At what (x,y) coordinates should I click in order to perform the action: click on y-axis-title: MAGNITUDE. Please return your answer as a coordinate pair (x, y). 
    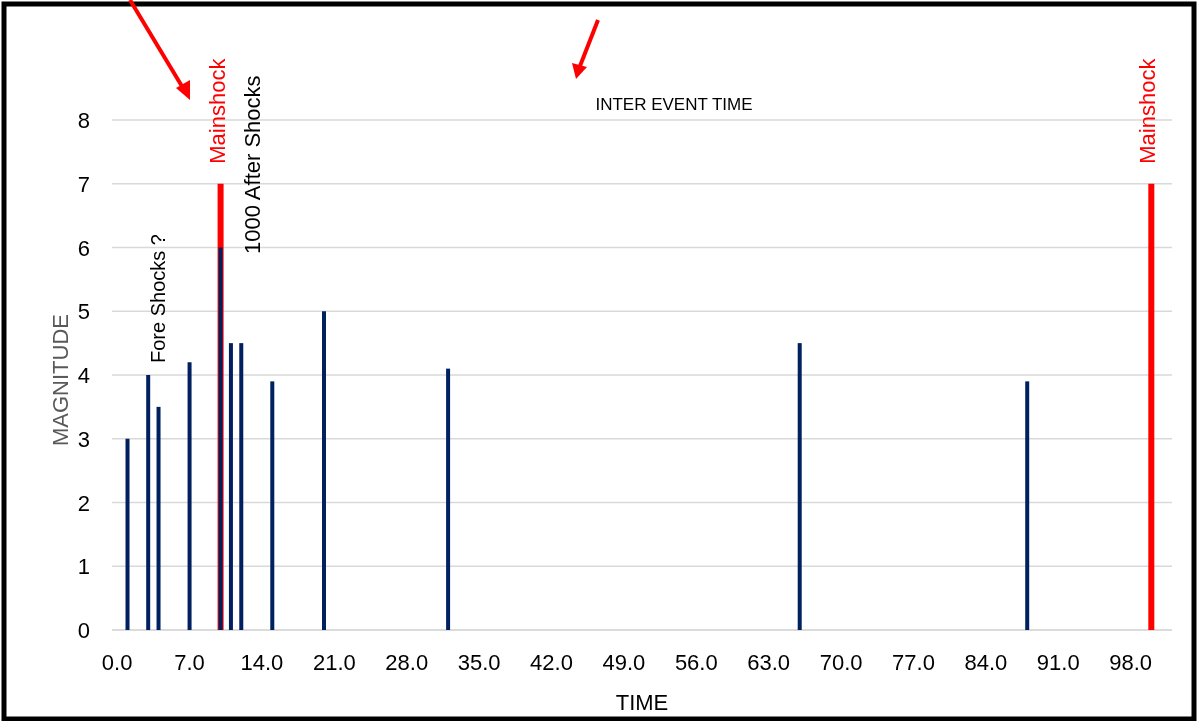
    Looking at the image, I should click on (60, 380).